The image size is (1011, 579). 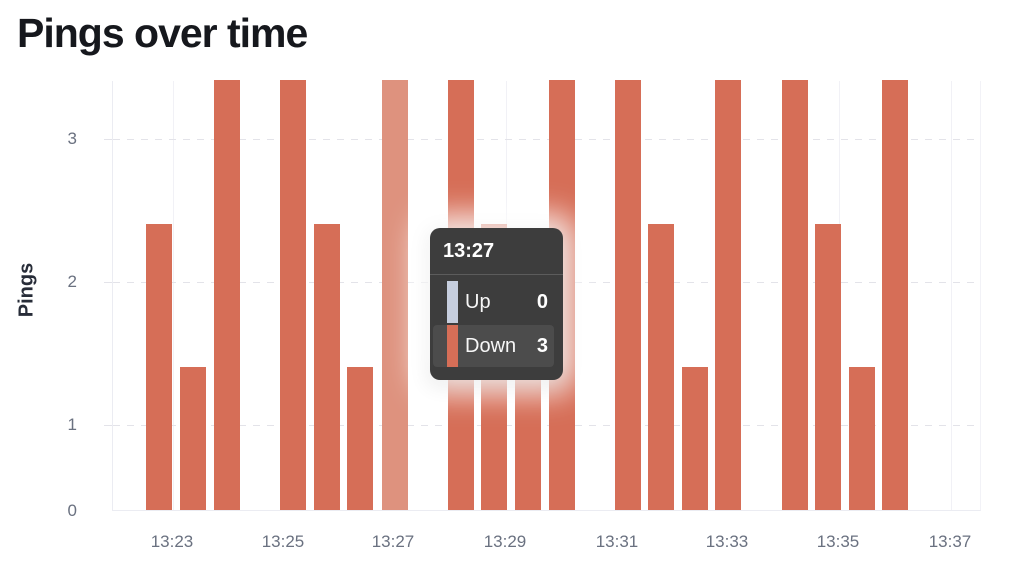 I want to click on y-tick-label: 0, so click(x=72, y=510).